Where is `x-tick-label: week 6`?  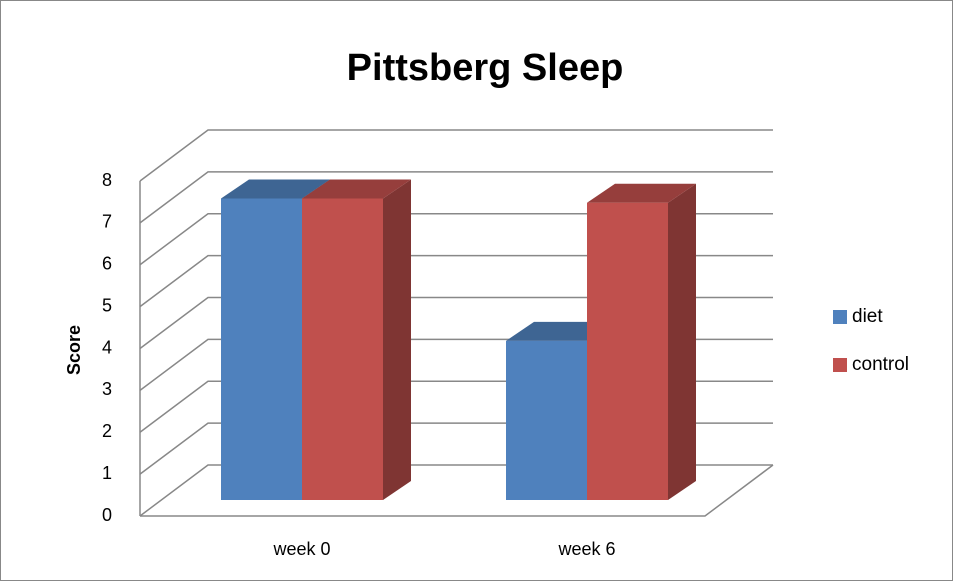
x-tick-label: week 6 is located at coordinates (586, 549).